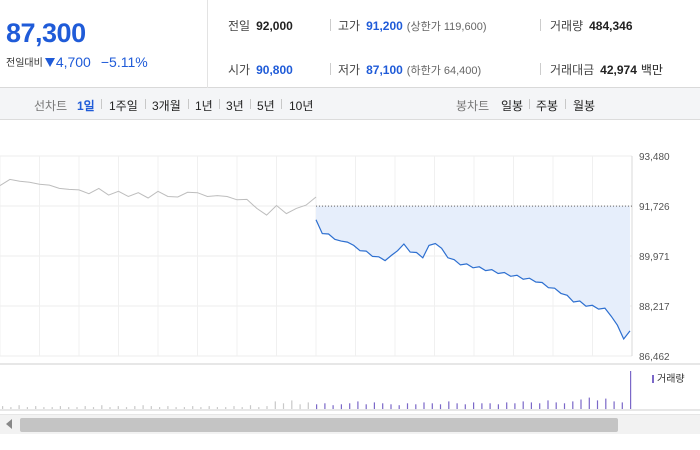 This screenshot has width=700, height=450. What do you see at coordinates (671, 379) in the screenshot?
I see `volume-legend-label: 거래량` at bounding box center [671, 379].